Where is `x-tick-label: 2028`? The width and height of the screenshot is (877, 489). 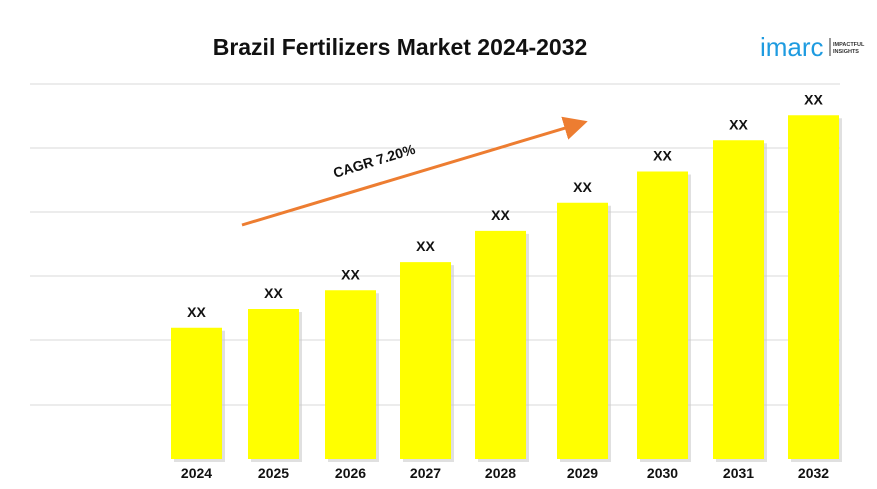 x-tick-label: 2028 is located at coordinates (500, 473).